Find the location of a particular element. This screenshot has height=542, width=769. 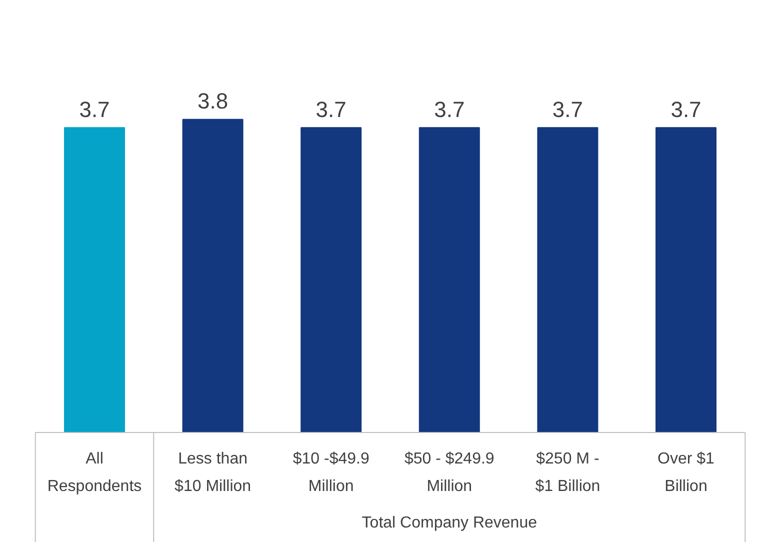

x-tick-label: $50 - $249.9 Million is located at coordinates (449, 472).